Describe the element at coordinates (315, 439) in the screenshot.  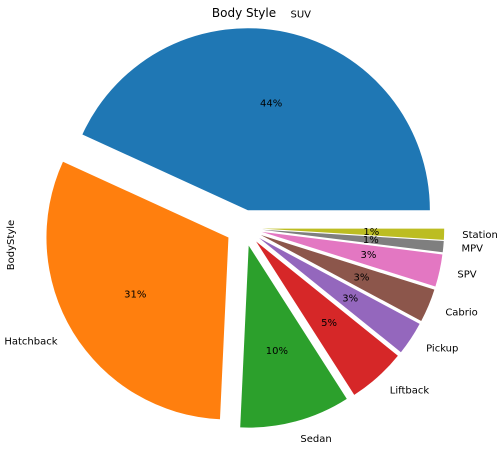
I see `slice-label-sedan: Sedan` at that location.